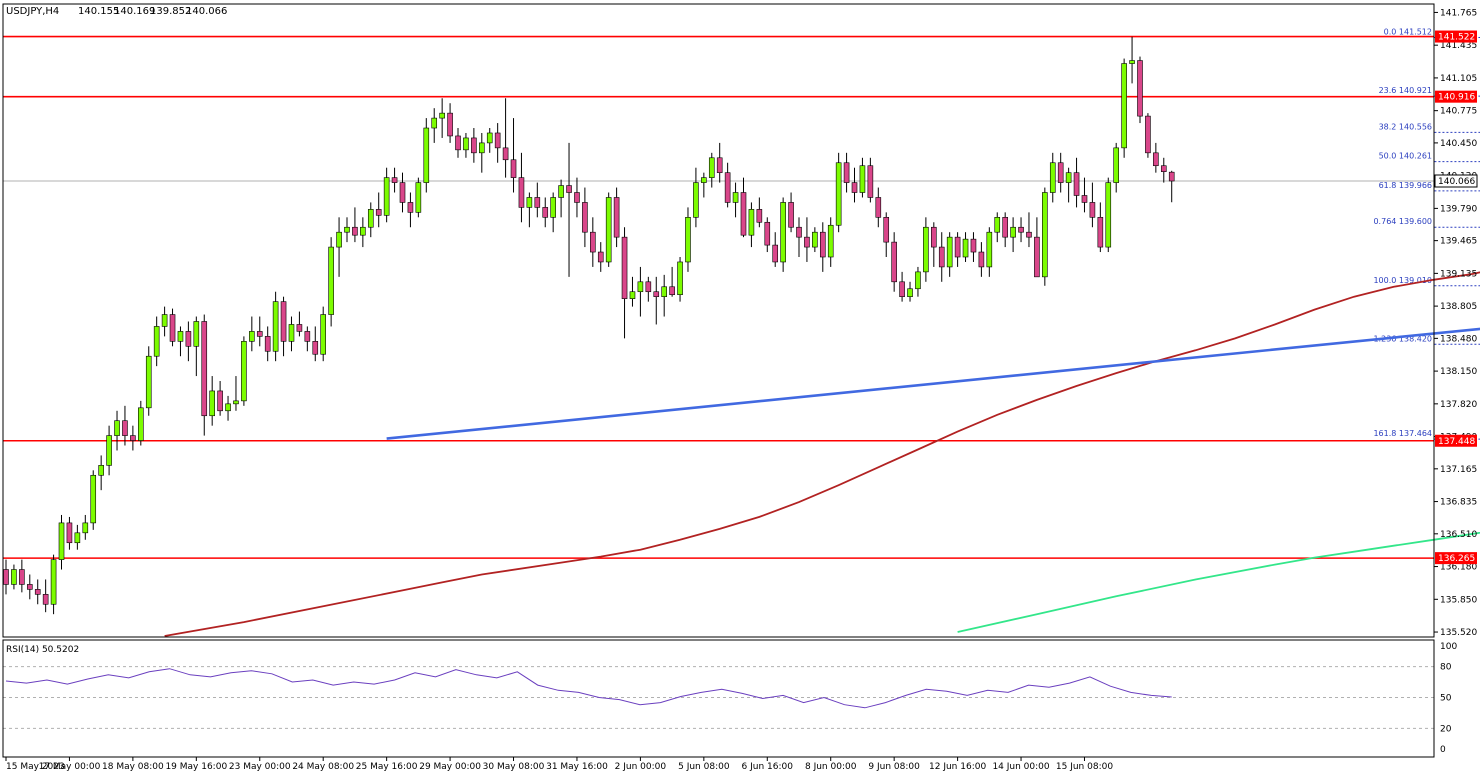  Describe the element at coordinates (1458, 112) in the screenshot. I see `y-tick-label: 140.775` at that location.